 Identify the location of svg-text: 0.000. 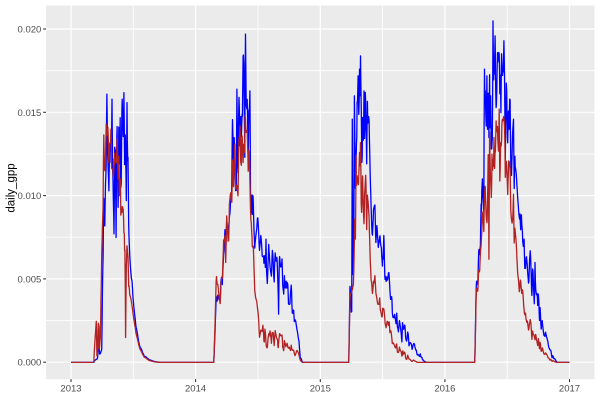
(30, 363).